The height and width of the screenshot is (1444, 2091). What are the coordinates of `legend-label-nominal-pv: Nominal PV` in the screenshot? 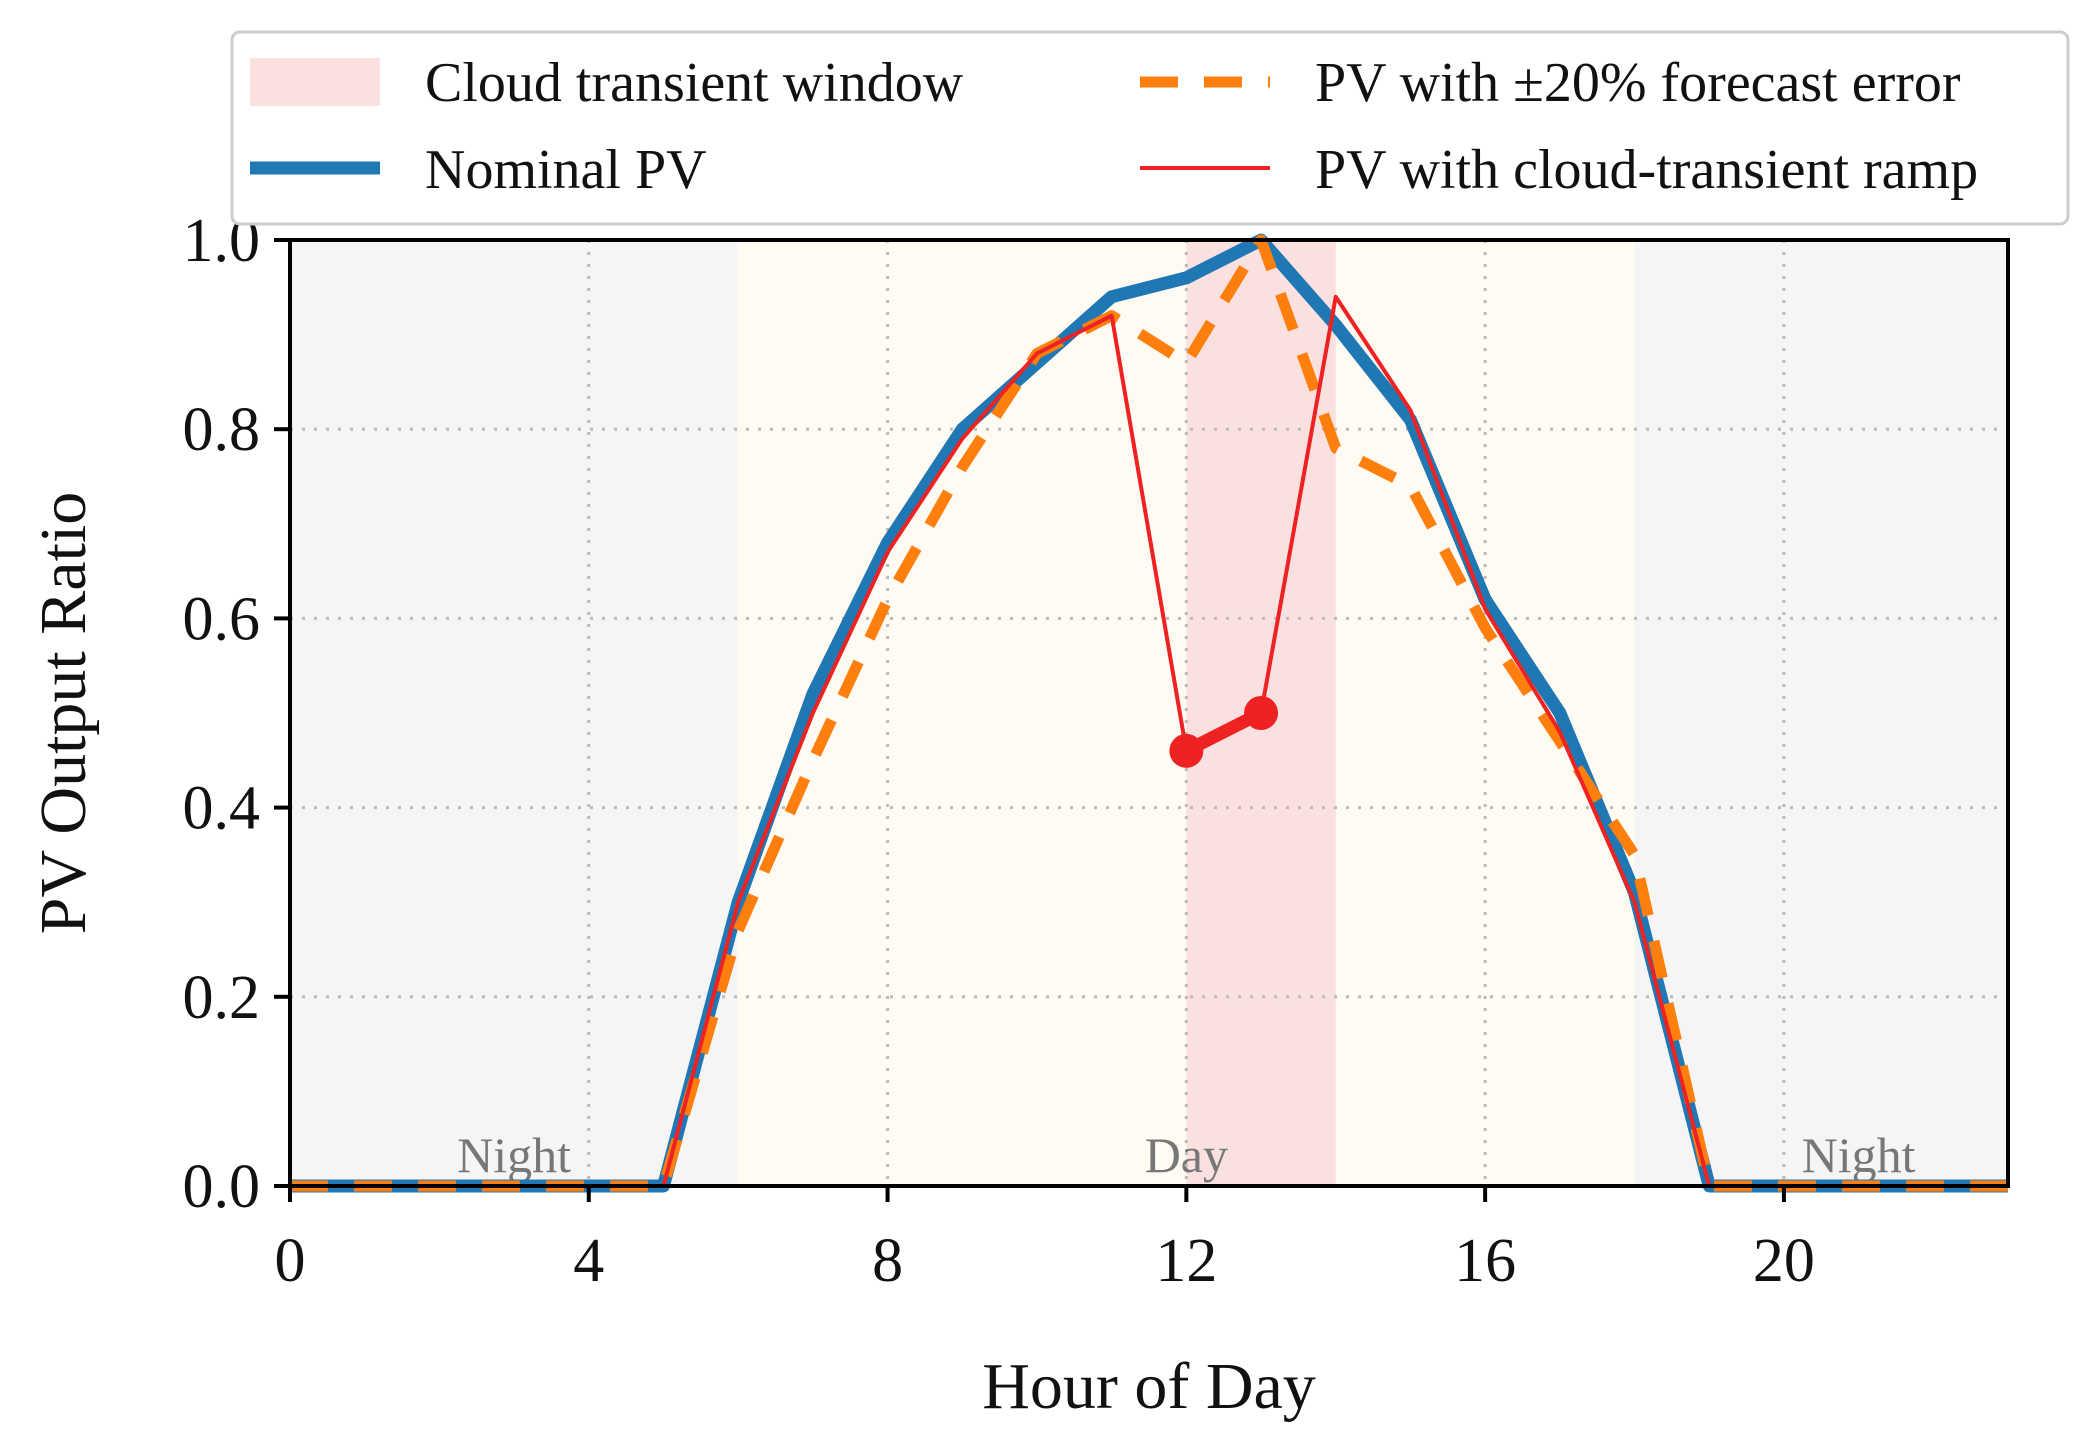 It's located at (566, 170).